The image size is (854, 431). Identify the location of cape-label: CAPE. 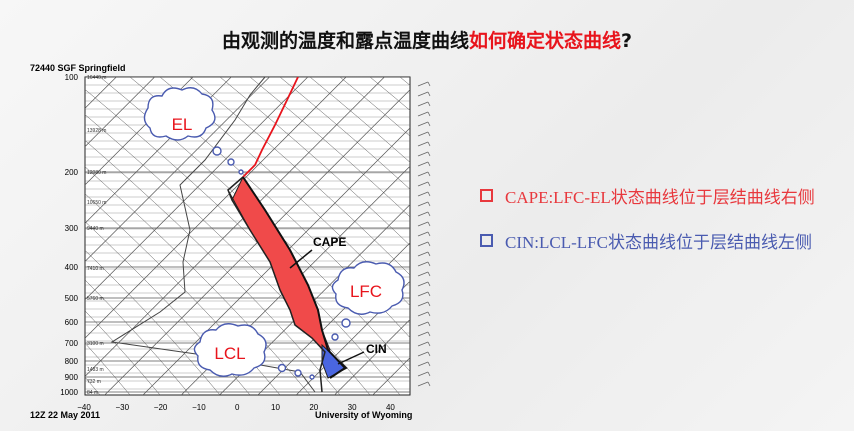
(329, 242).